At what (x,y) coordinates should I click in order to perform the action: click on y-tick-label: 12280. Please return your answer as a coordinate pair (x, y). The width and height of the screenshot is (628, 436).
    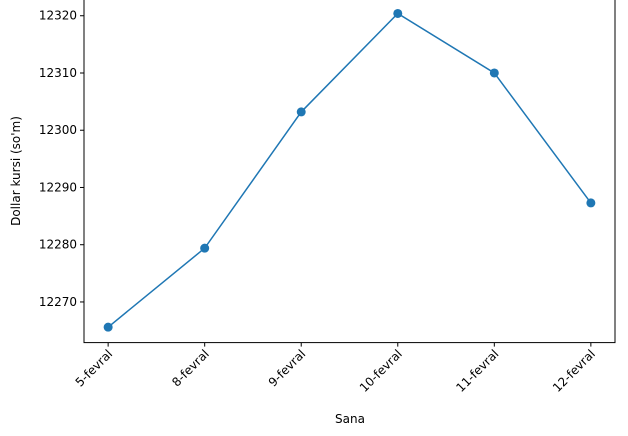
    Looking at the image, I should click on (58, 245).